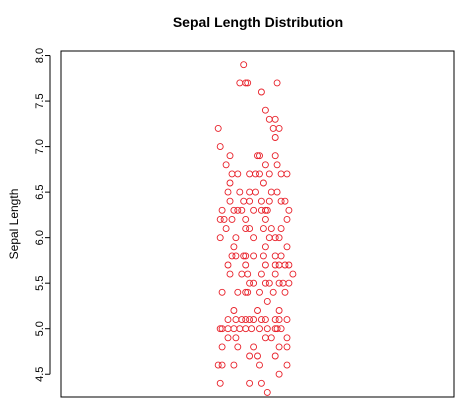 This screenshot has width=462, height=409. Describe the element at coordinates (40, 283) in the screenshot. I see `y-tick-label: 5.5` at that location.